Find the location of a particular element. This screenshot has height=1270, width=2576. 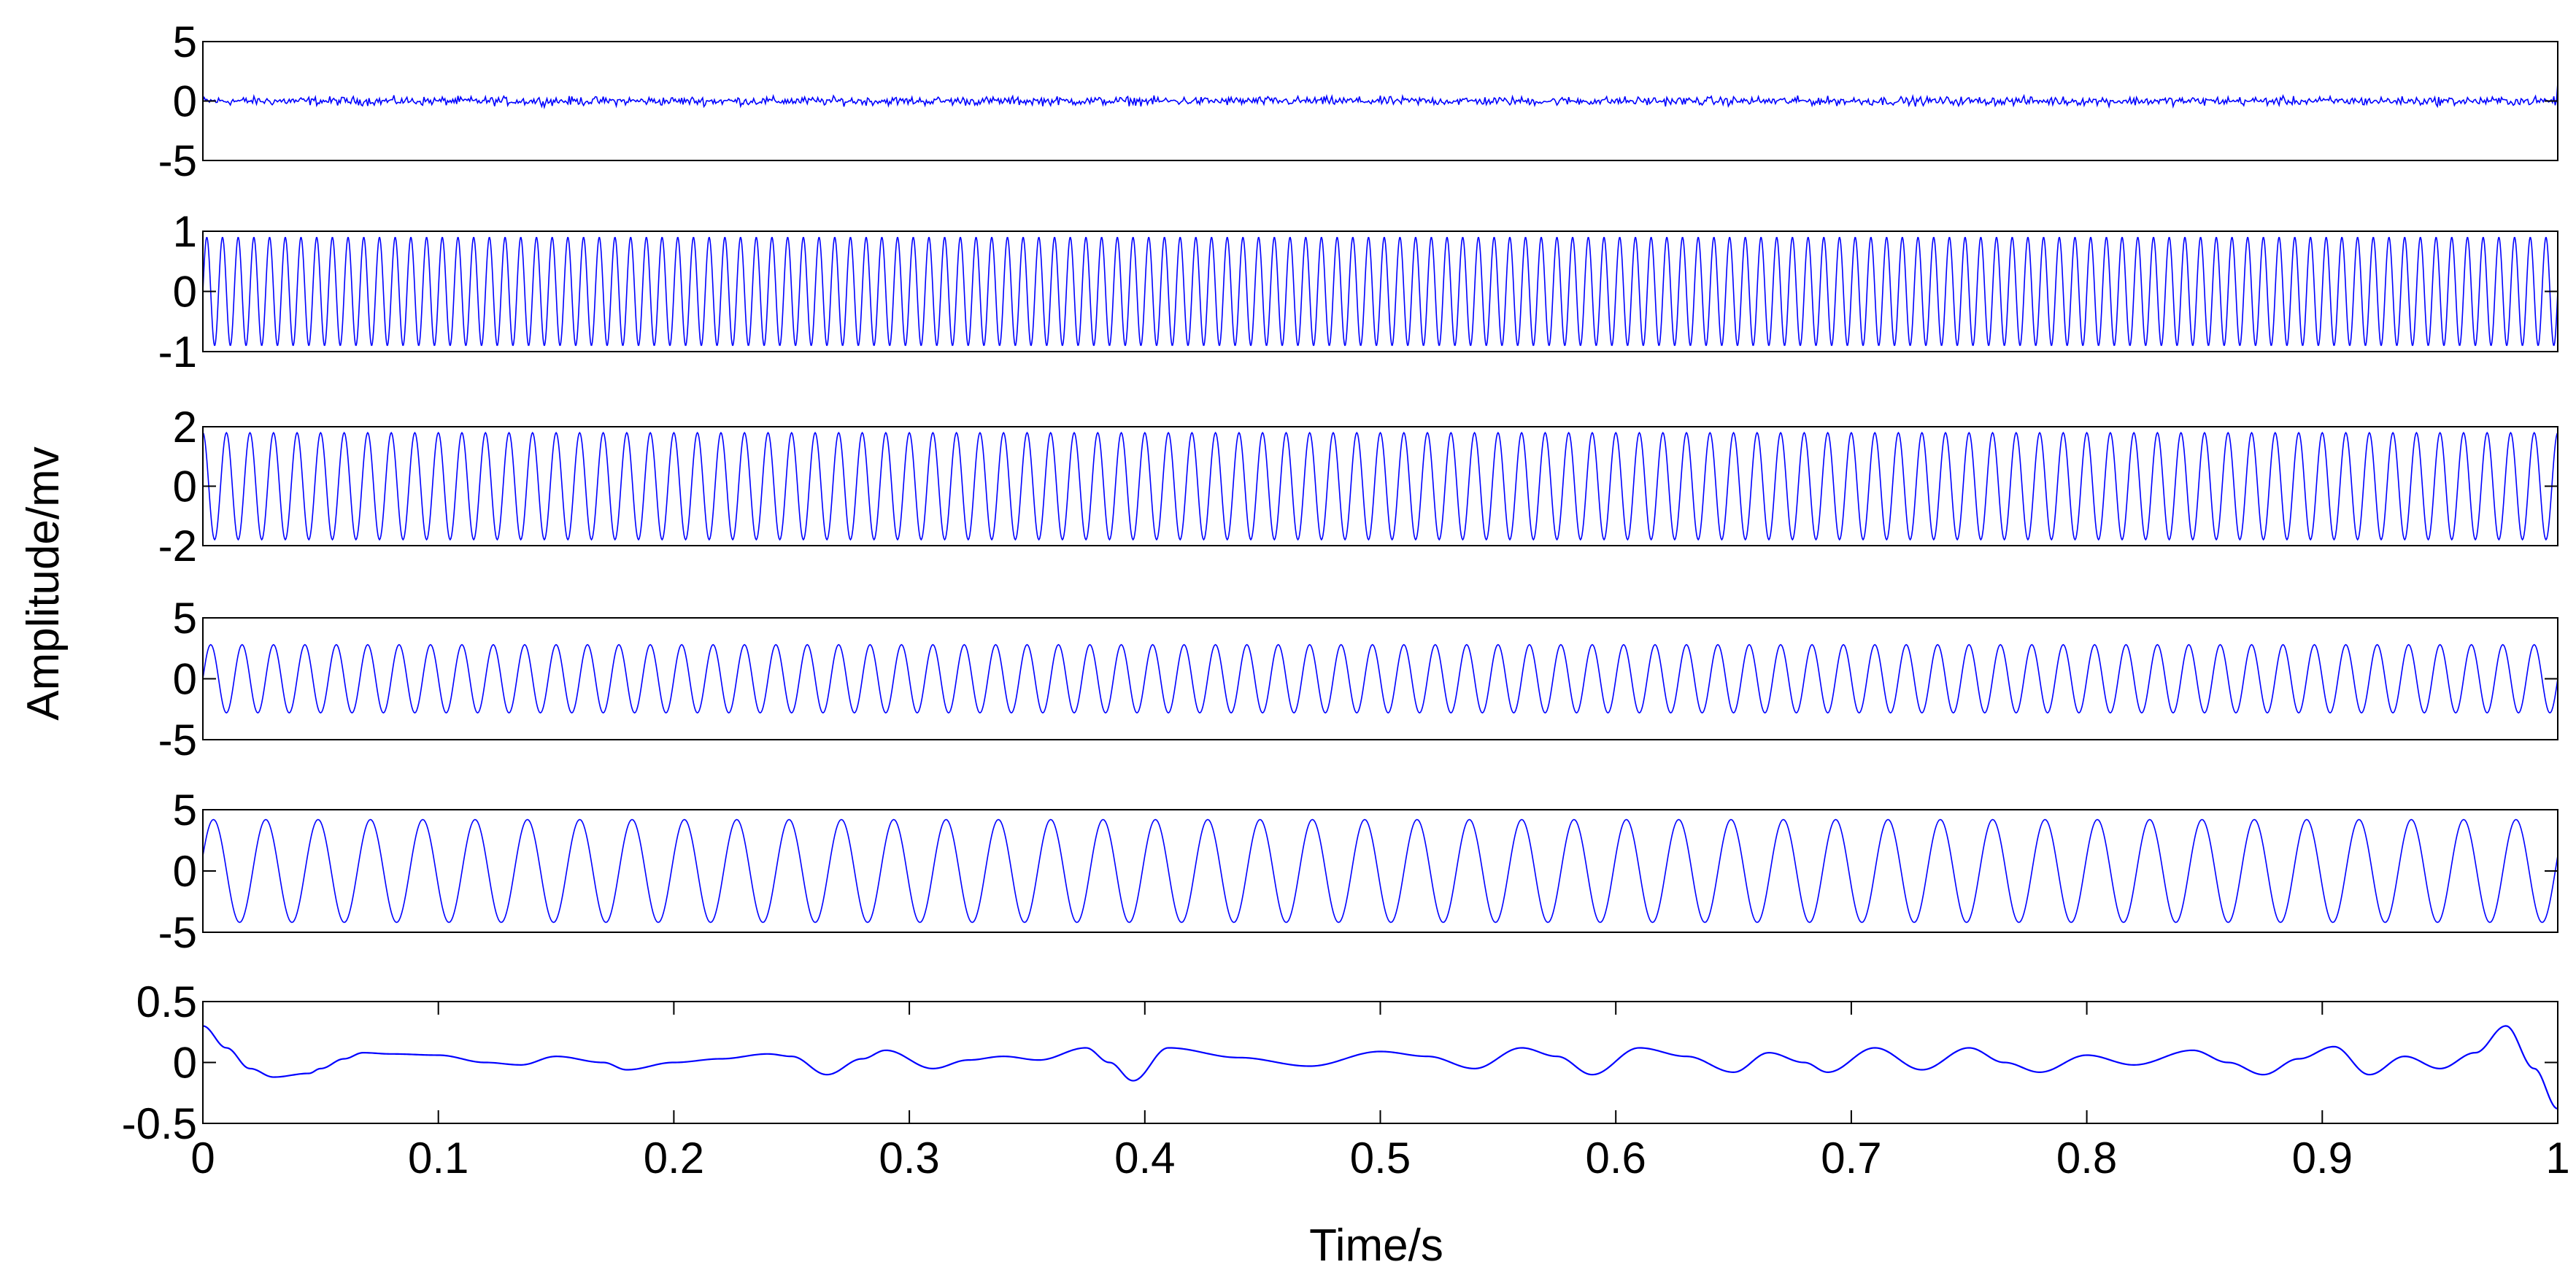

y-tick-label: -0.5 is located at coordinates (159, 1123).